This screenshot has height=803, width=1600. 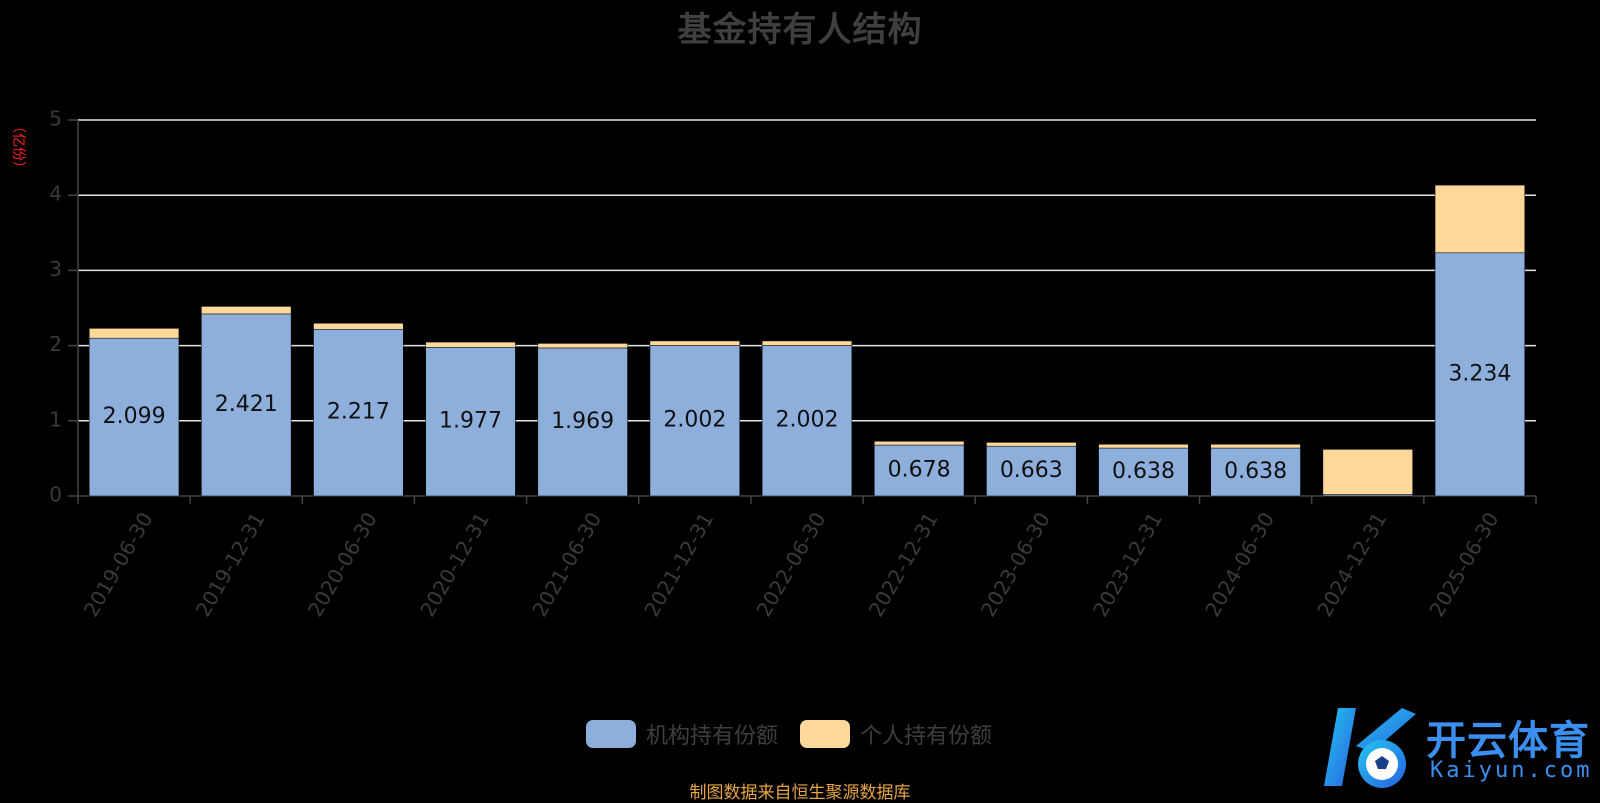 I want to click on x-tick-label-2020-12-31: 2020-12-31, so click(x=454, y=564).